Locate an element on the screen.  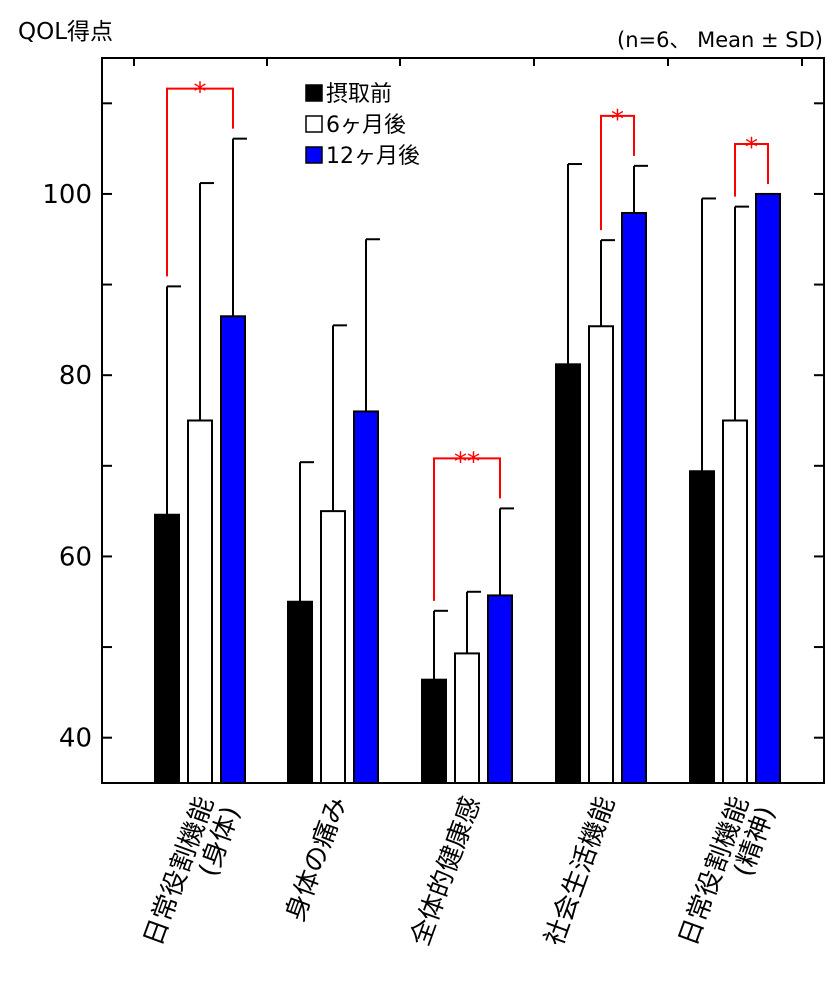
category-label: 全体的健康感 is located at coordinates (447, 871).